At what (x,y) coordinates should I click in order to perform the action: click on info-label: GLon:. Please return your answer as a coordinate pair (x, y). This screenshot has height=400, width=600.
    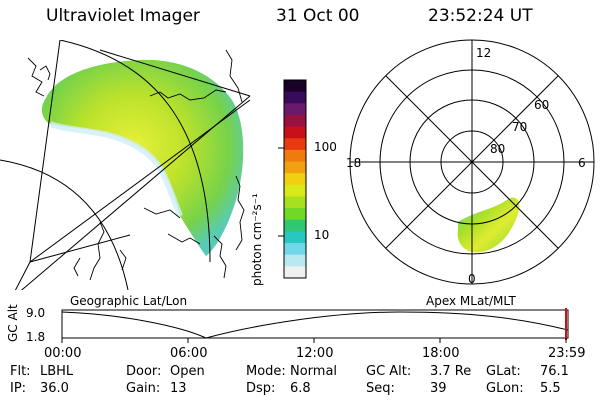
    Looking at the image, I should click on (505, 388).